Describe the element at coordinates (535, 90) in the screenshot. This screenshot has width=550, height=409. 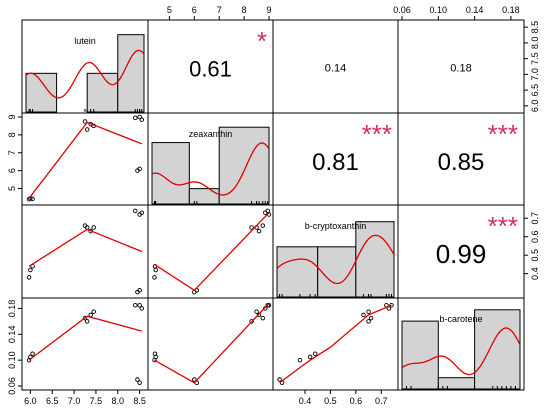
I see `y-tick-label-row0-1: 6.5` at that location.